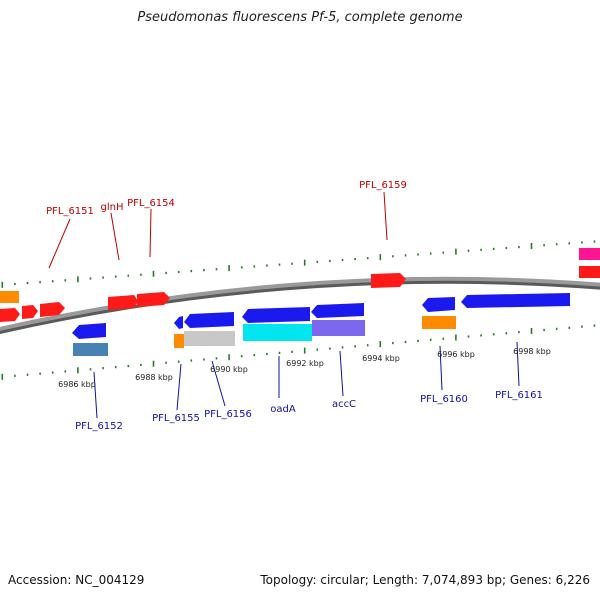 The width and height of the screenshot is (600, 600). I want to click on gene-pfl6152-steel, so click(90, 349).